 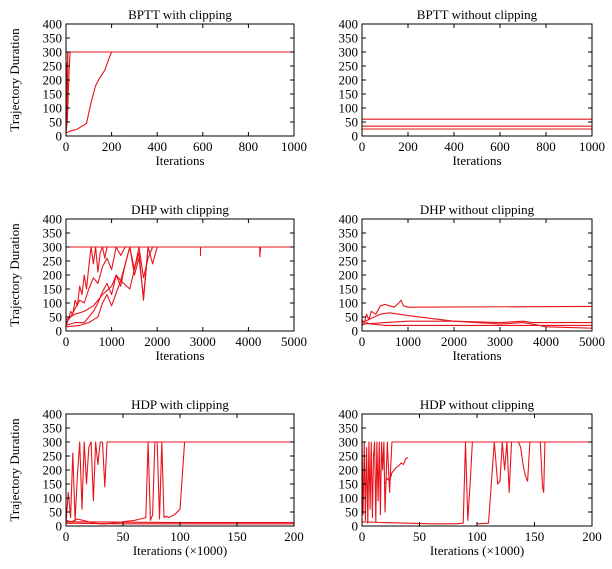 I want to click on x-tick-label: 100, so click(x=180, y=536).